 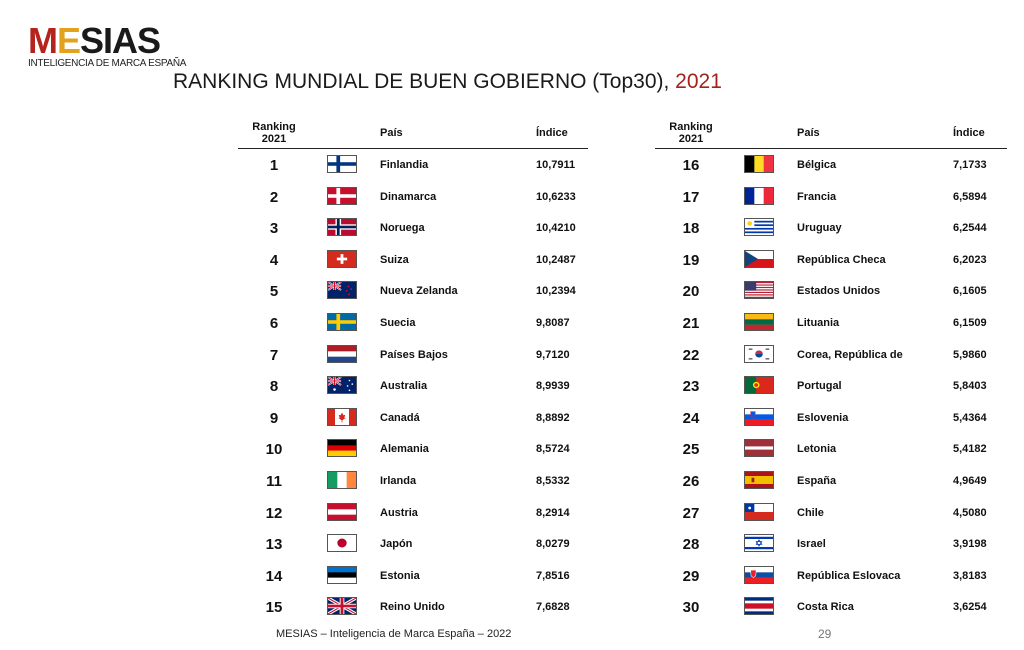 I want to click on table-row: 13 Japón 8,0279, so click(x=413, y=544).